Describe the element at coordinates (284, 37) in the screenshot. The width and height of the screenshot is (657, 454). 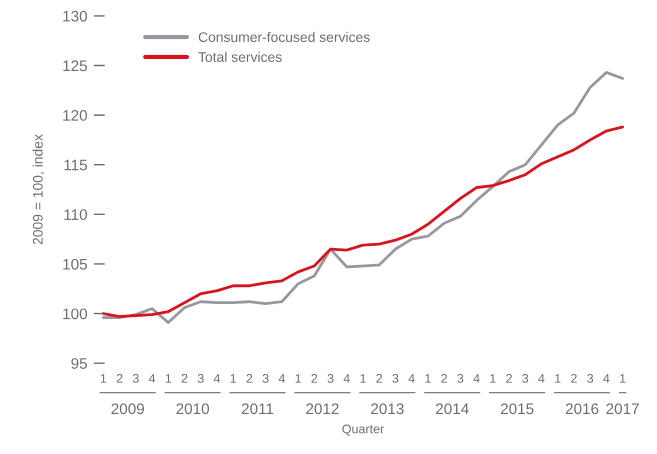
I see `legend-label: Consumer-focused services` at that location.